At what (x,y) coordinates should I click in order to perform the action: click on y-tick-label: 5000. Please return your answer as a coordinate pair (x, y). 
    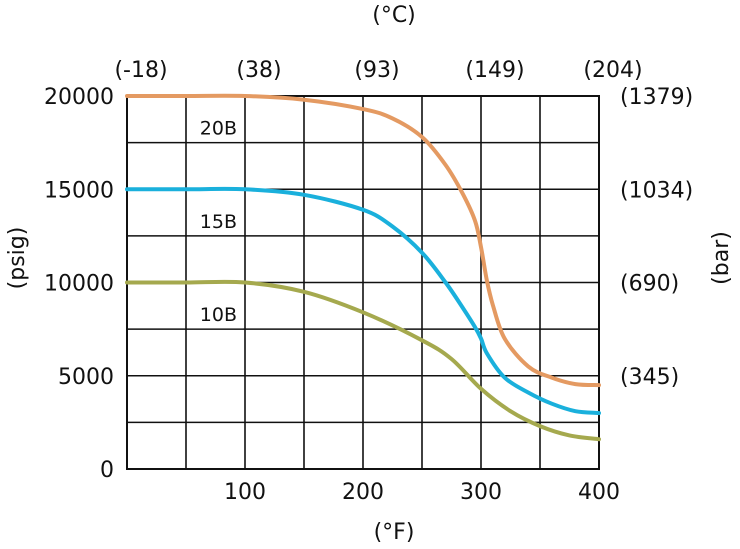
    Looking at the image, I should click on (86, 377).